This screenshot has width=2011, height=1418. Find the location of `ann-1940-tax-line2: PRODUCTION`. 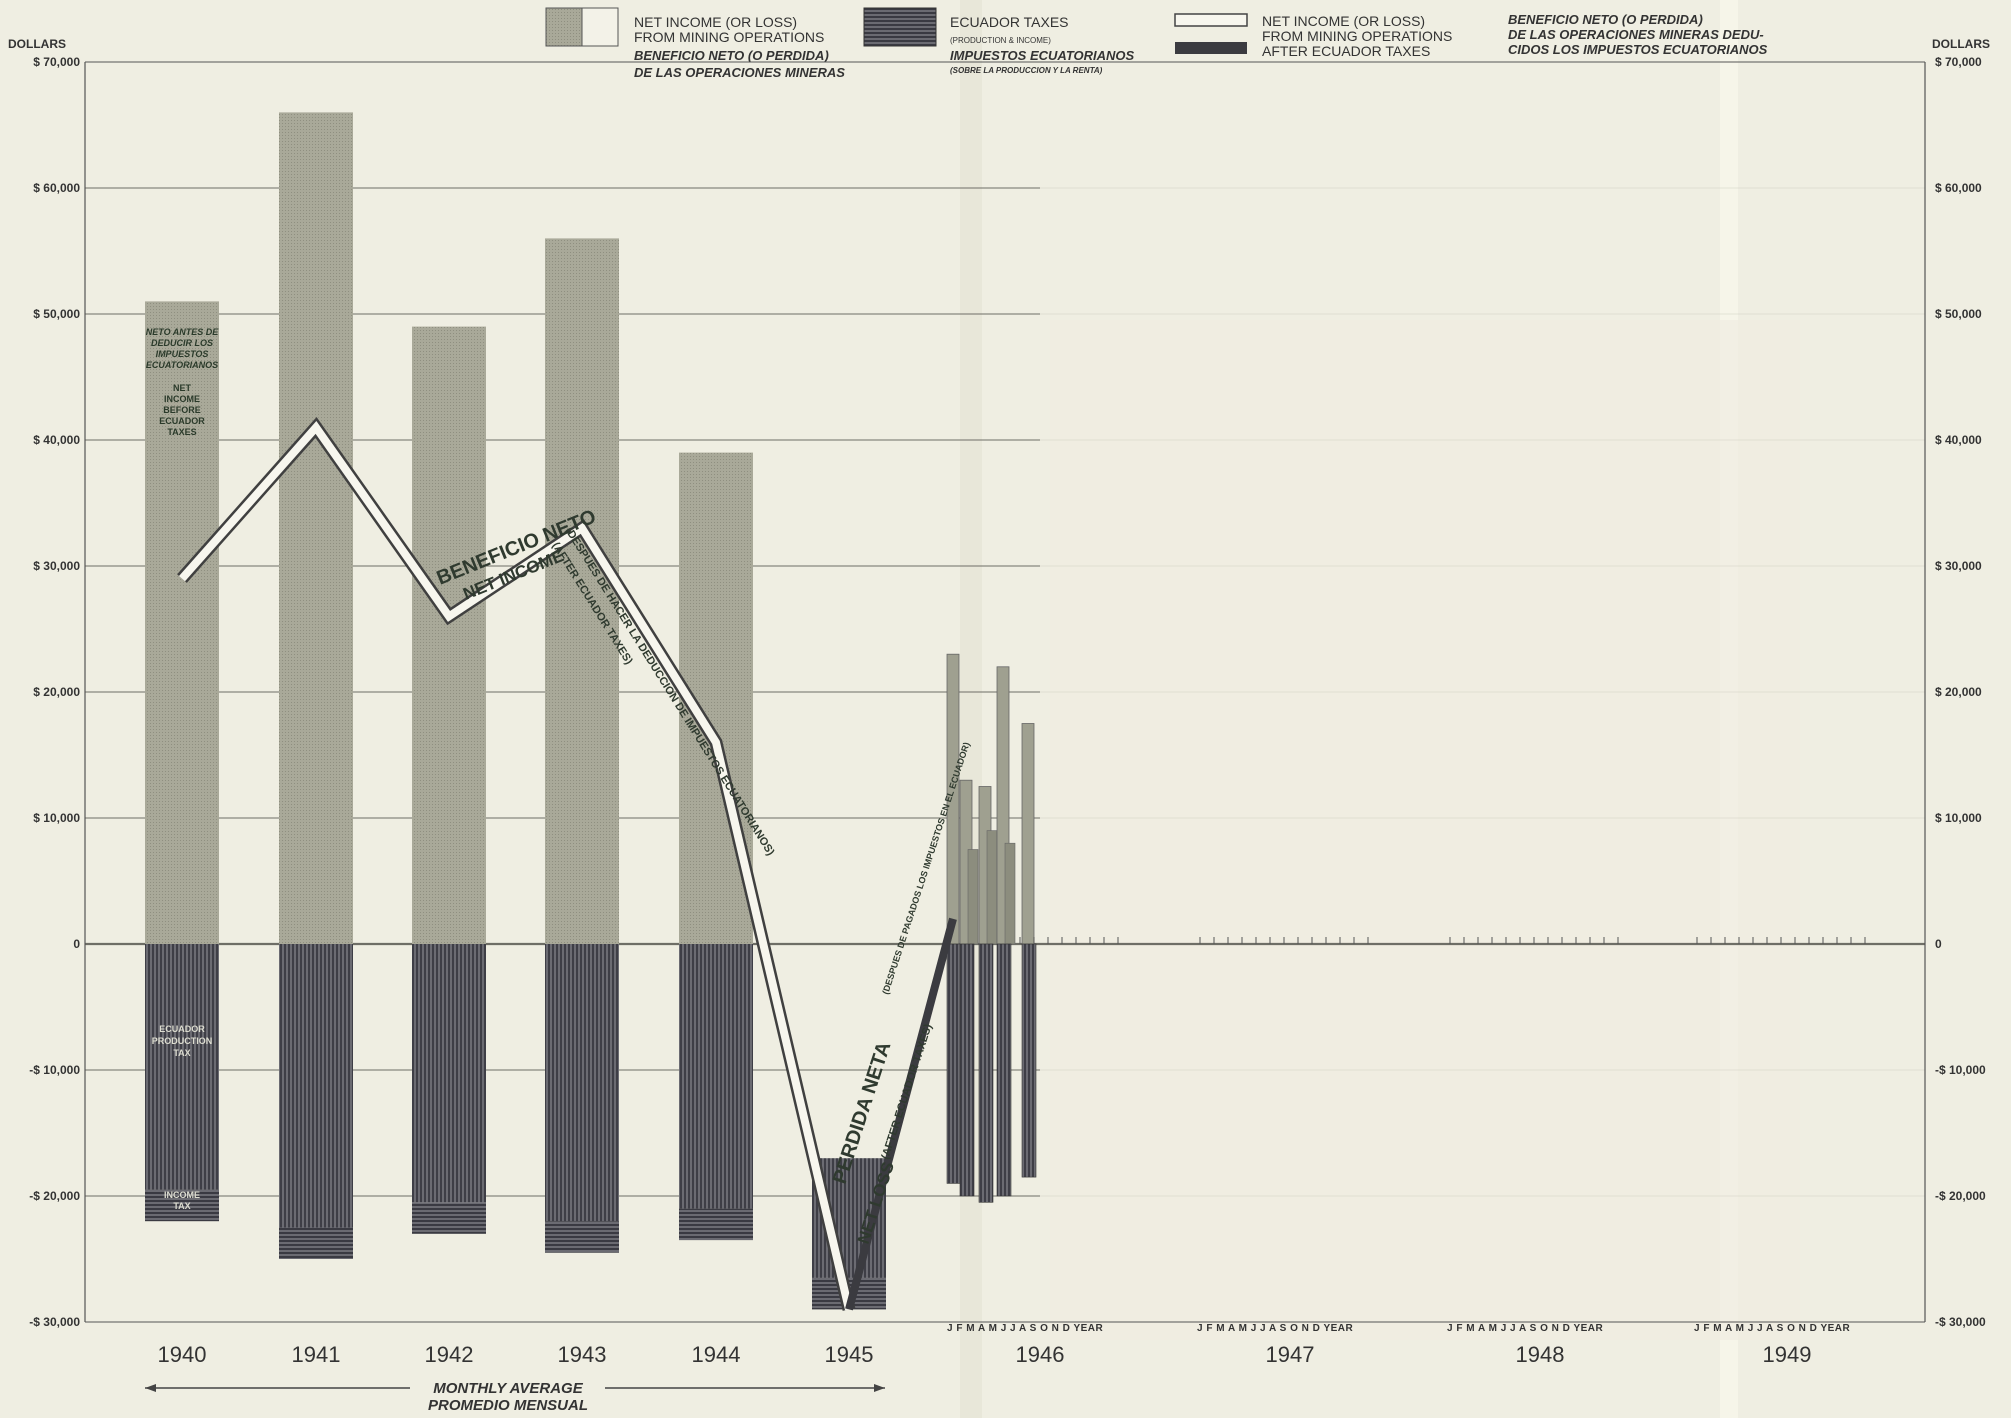

ann-1940-tax-line2: PRODUCTION is located at coordinates (182, 1041).